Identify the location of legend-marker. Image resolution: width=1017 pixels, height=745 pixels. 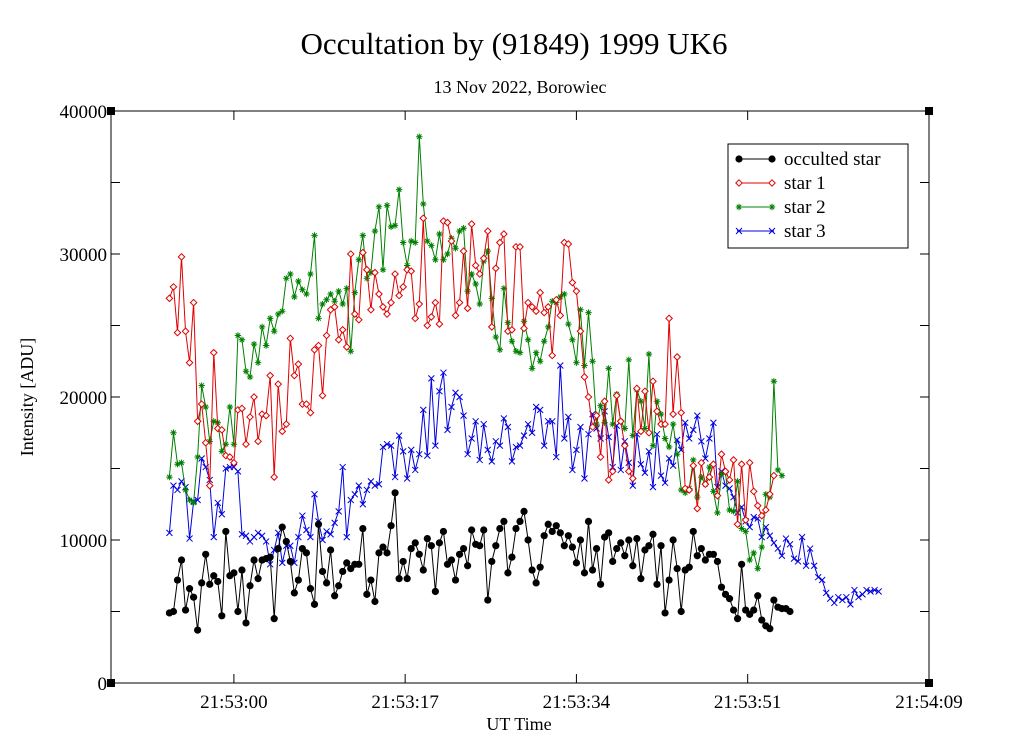
(772, 207).